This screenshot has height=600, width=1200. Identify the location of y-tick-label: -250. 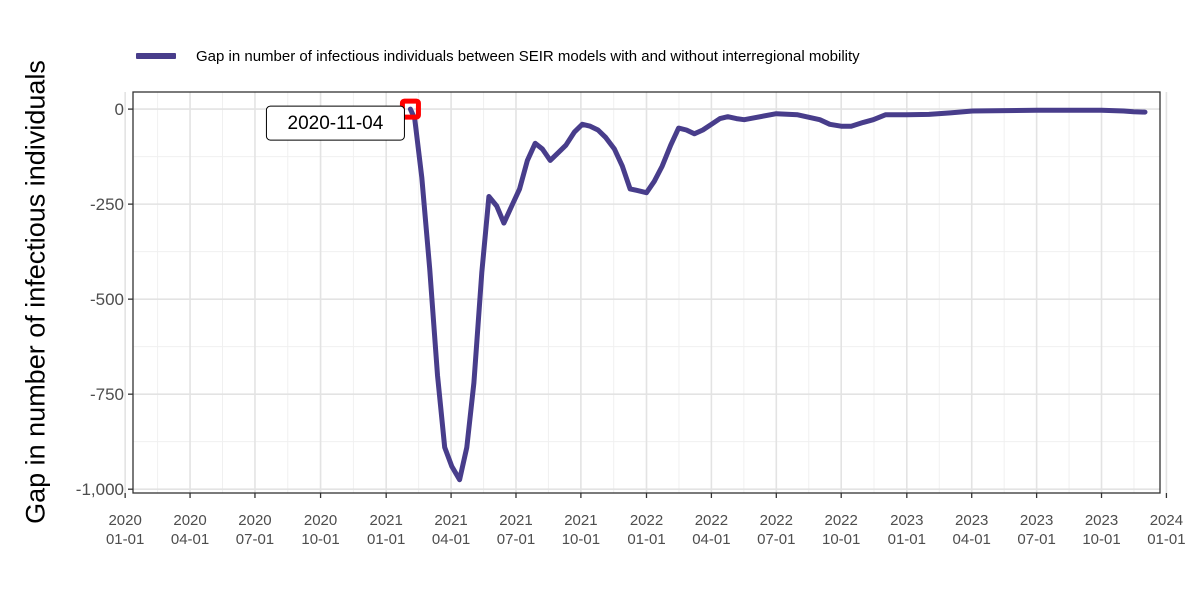
(107, 204).